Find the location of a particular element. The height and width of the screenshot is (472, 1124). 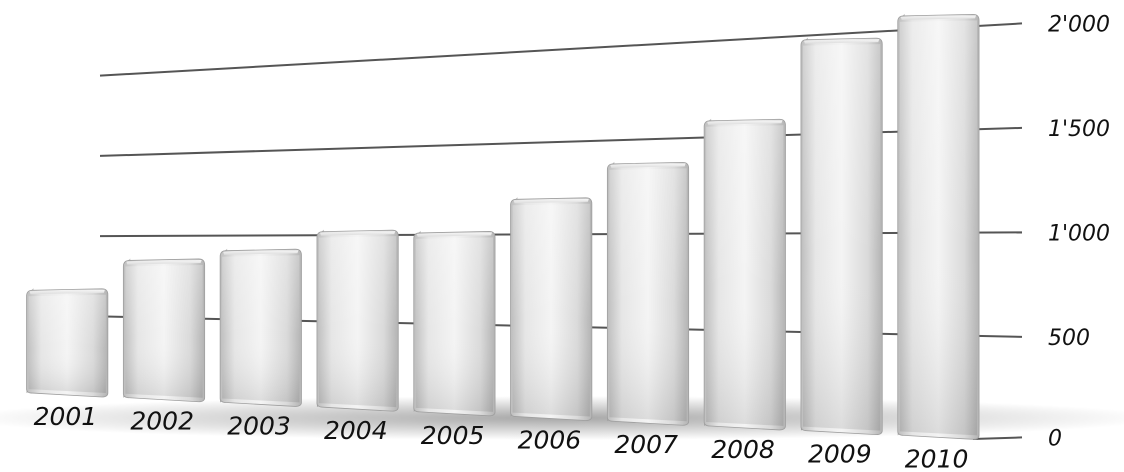

bar-2002 is located at coordinates (164, 330).